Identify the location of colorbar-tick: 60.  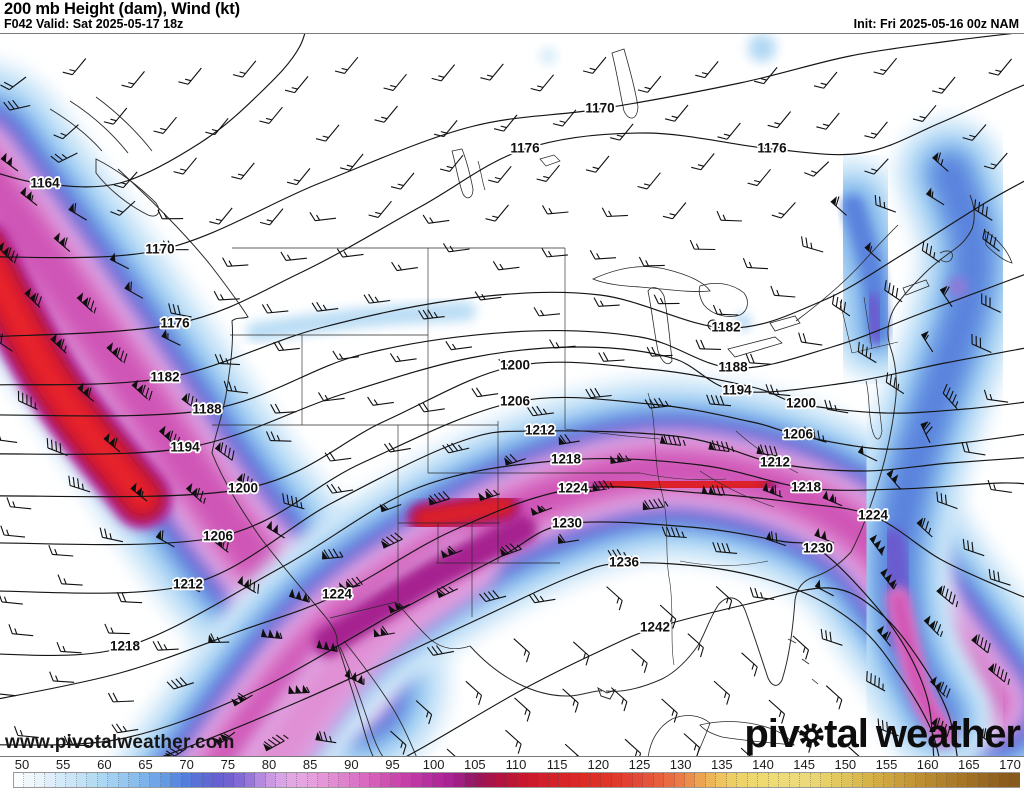
(104, 764).